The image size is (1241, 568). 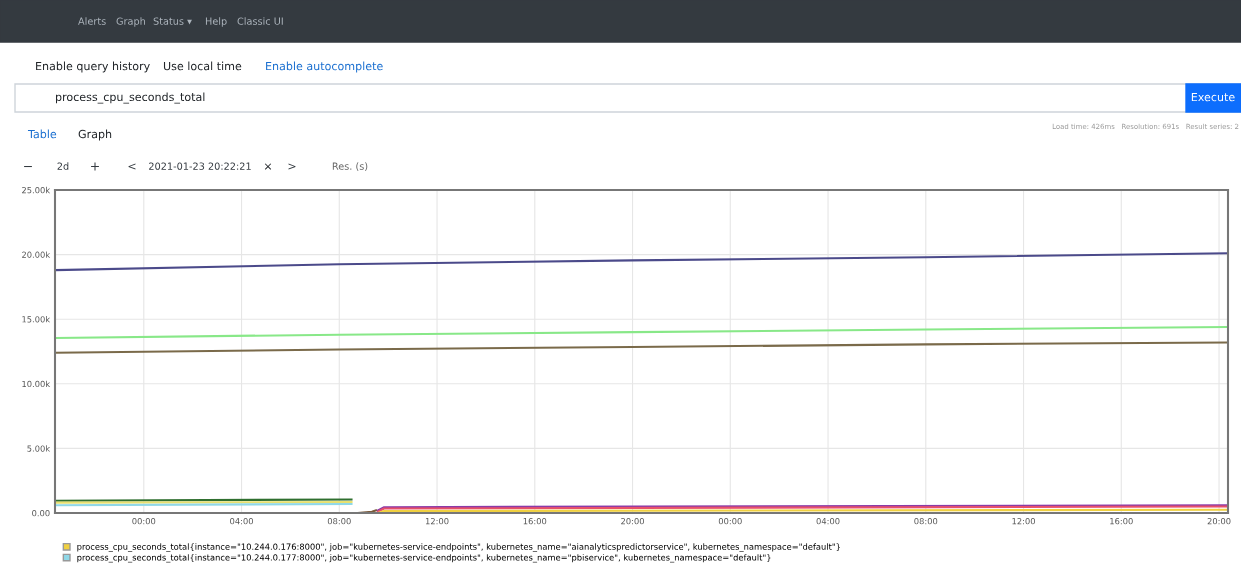 What do you see at coordinates (42, 134) in the screenshot?
I see `text: Table` at bounding box center [42, 134].